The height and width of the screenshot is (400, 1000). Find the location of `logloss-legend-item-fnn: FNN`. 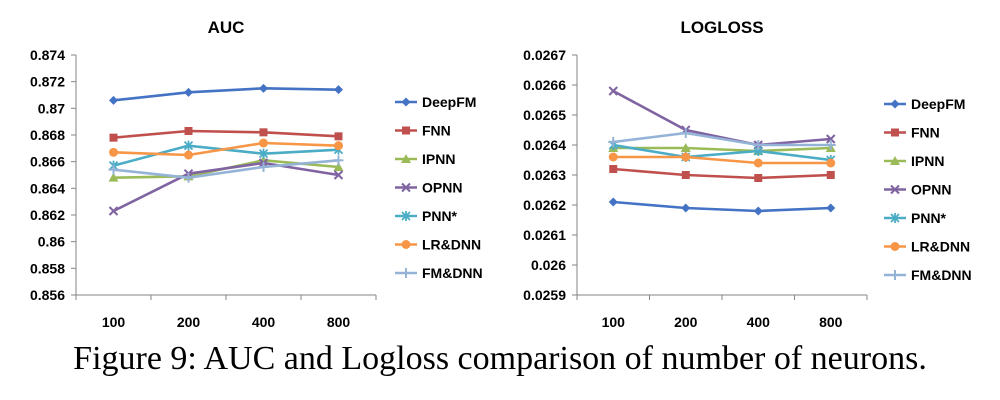

logloss-legend-item-fnn: FNN is located at coordinates (912, 133).